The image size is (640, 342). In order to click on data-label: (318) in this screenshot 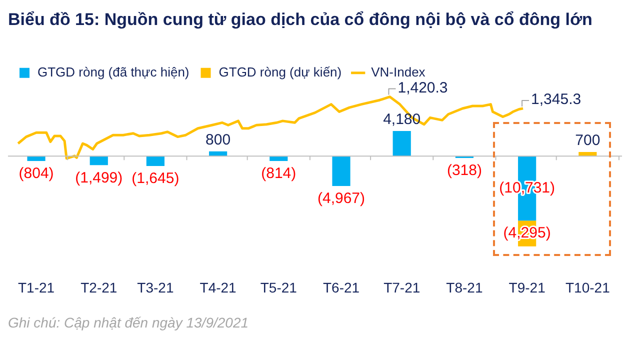, I will do `click(464, 171)`.